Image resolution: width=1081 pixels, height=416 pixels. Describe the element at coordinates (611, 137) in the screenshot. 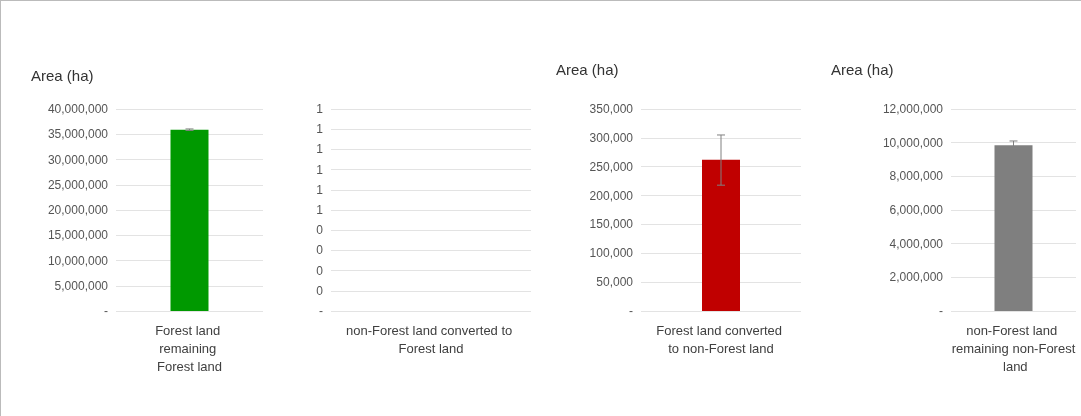

I see `y-tick-label: 300,000` at that location.